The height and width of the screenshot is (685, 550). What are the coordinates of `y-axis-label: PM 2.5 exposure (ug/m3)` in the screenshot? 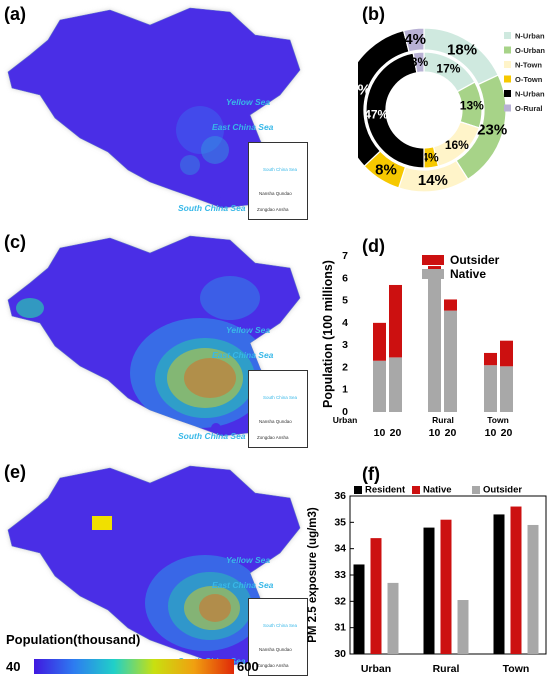 It's located at (313, 575).